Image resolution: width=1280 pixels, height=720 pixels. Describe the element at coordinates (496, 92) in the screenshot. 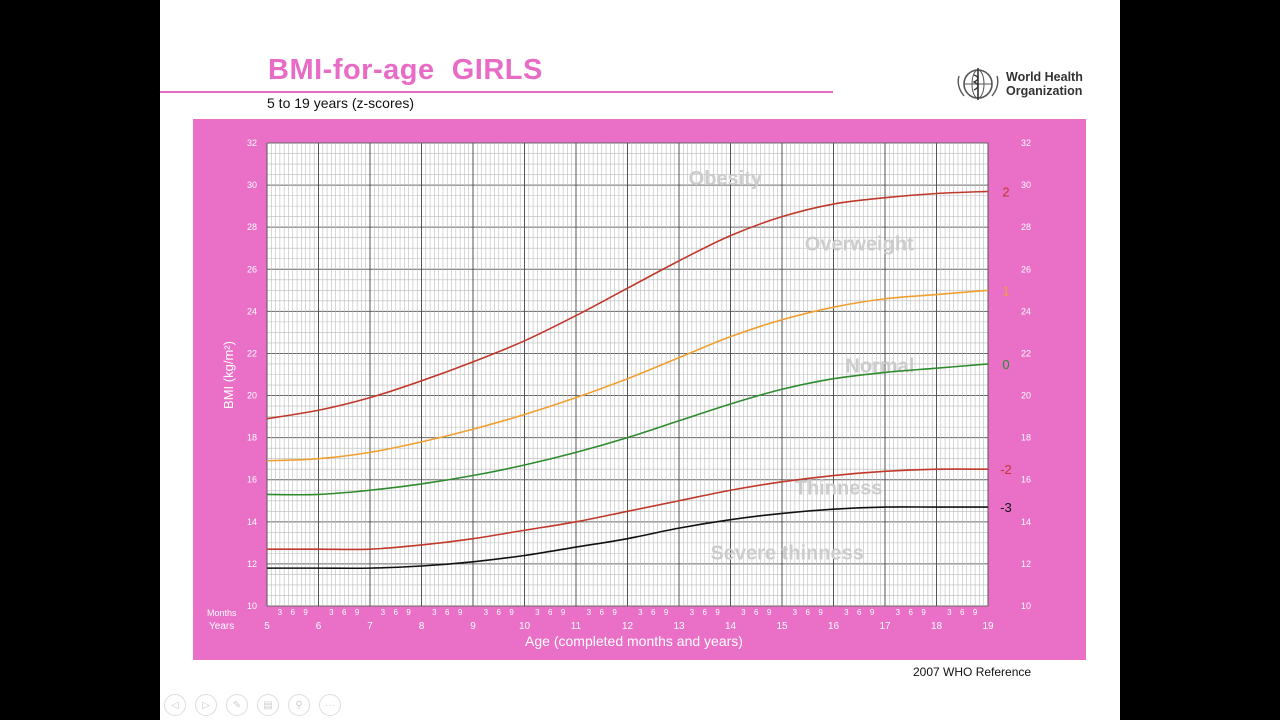

I see `title-underline` at that location.